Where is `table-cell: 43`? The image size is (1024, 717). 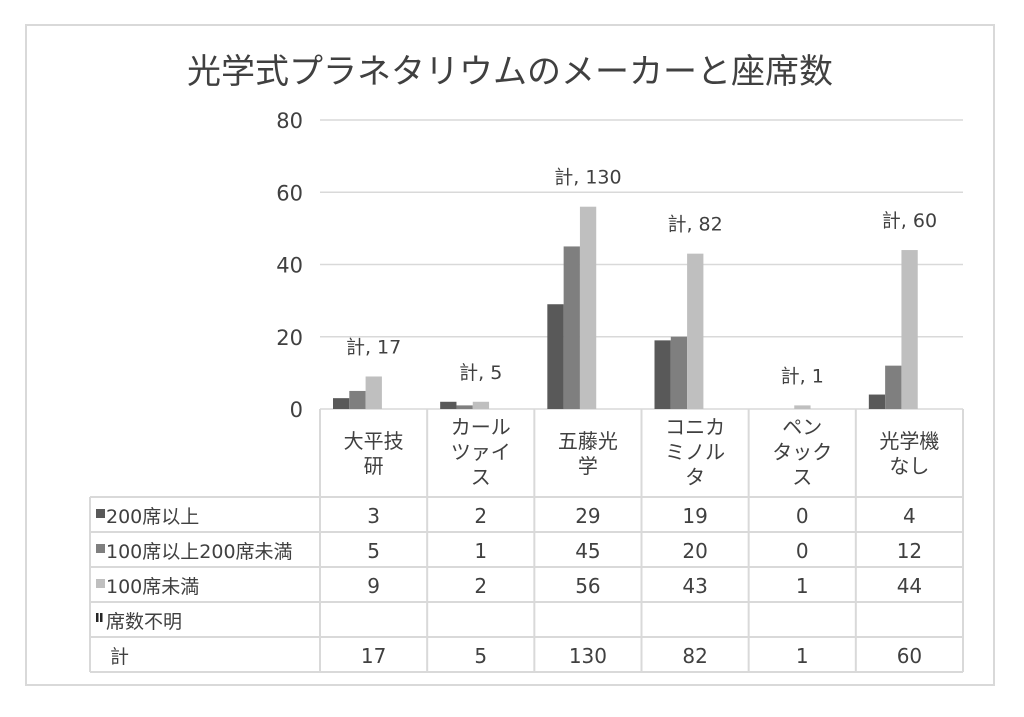
table-cell: 43 is located at coordinates (694, 586).